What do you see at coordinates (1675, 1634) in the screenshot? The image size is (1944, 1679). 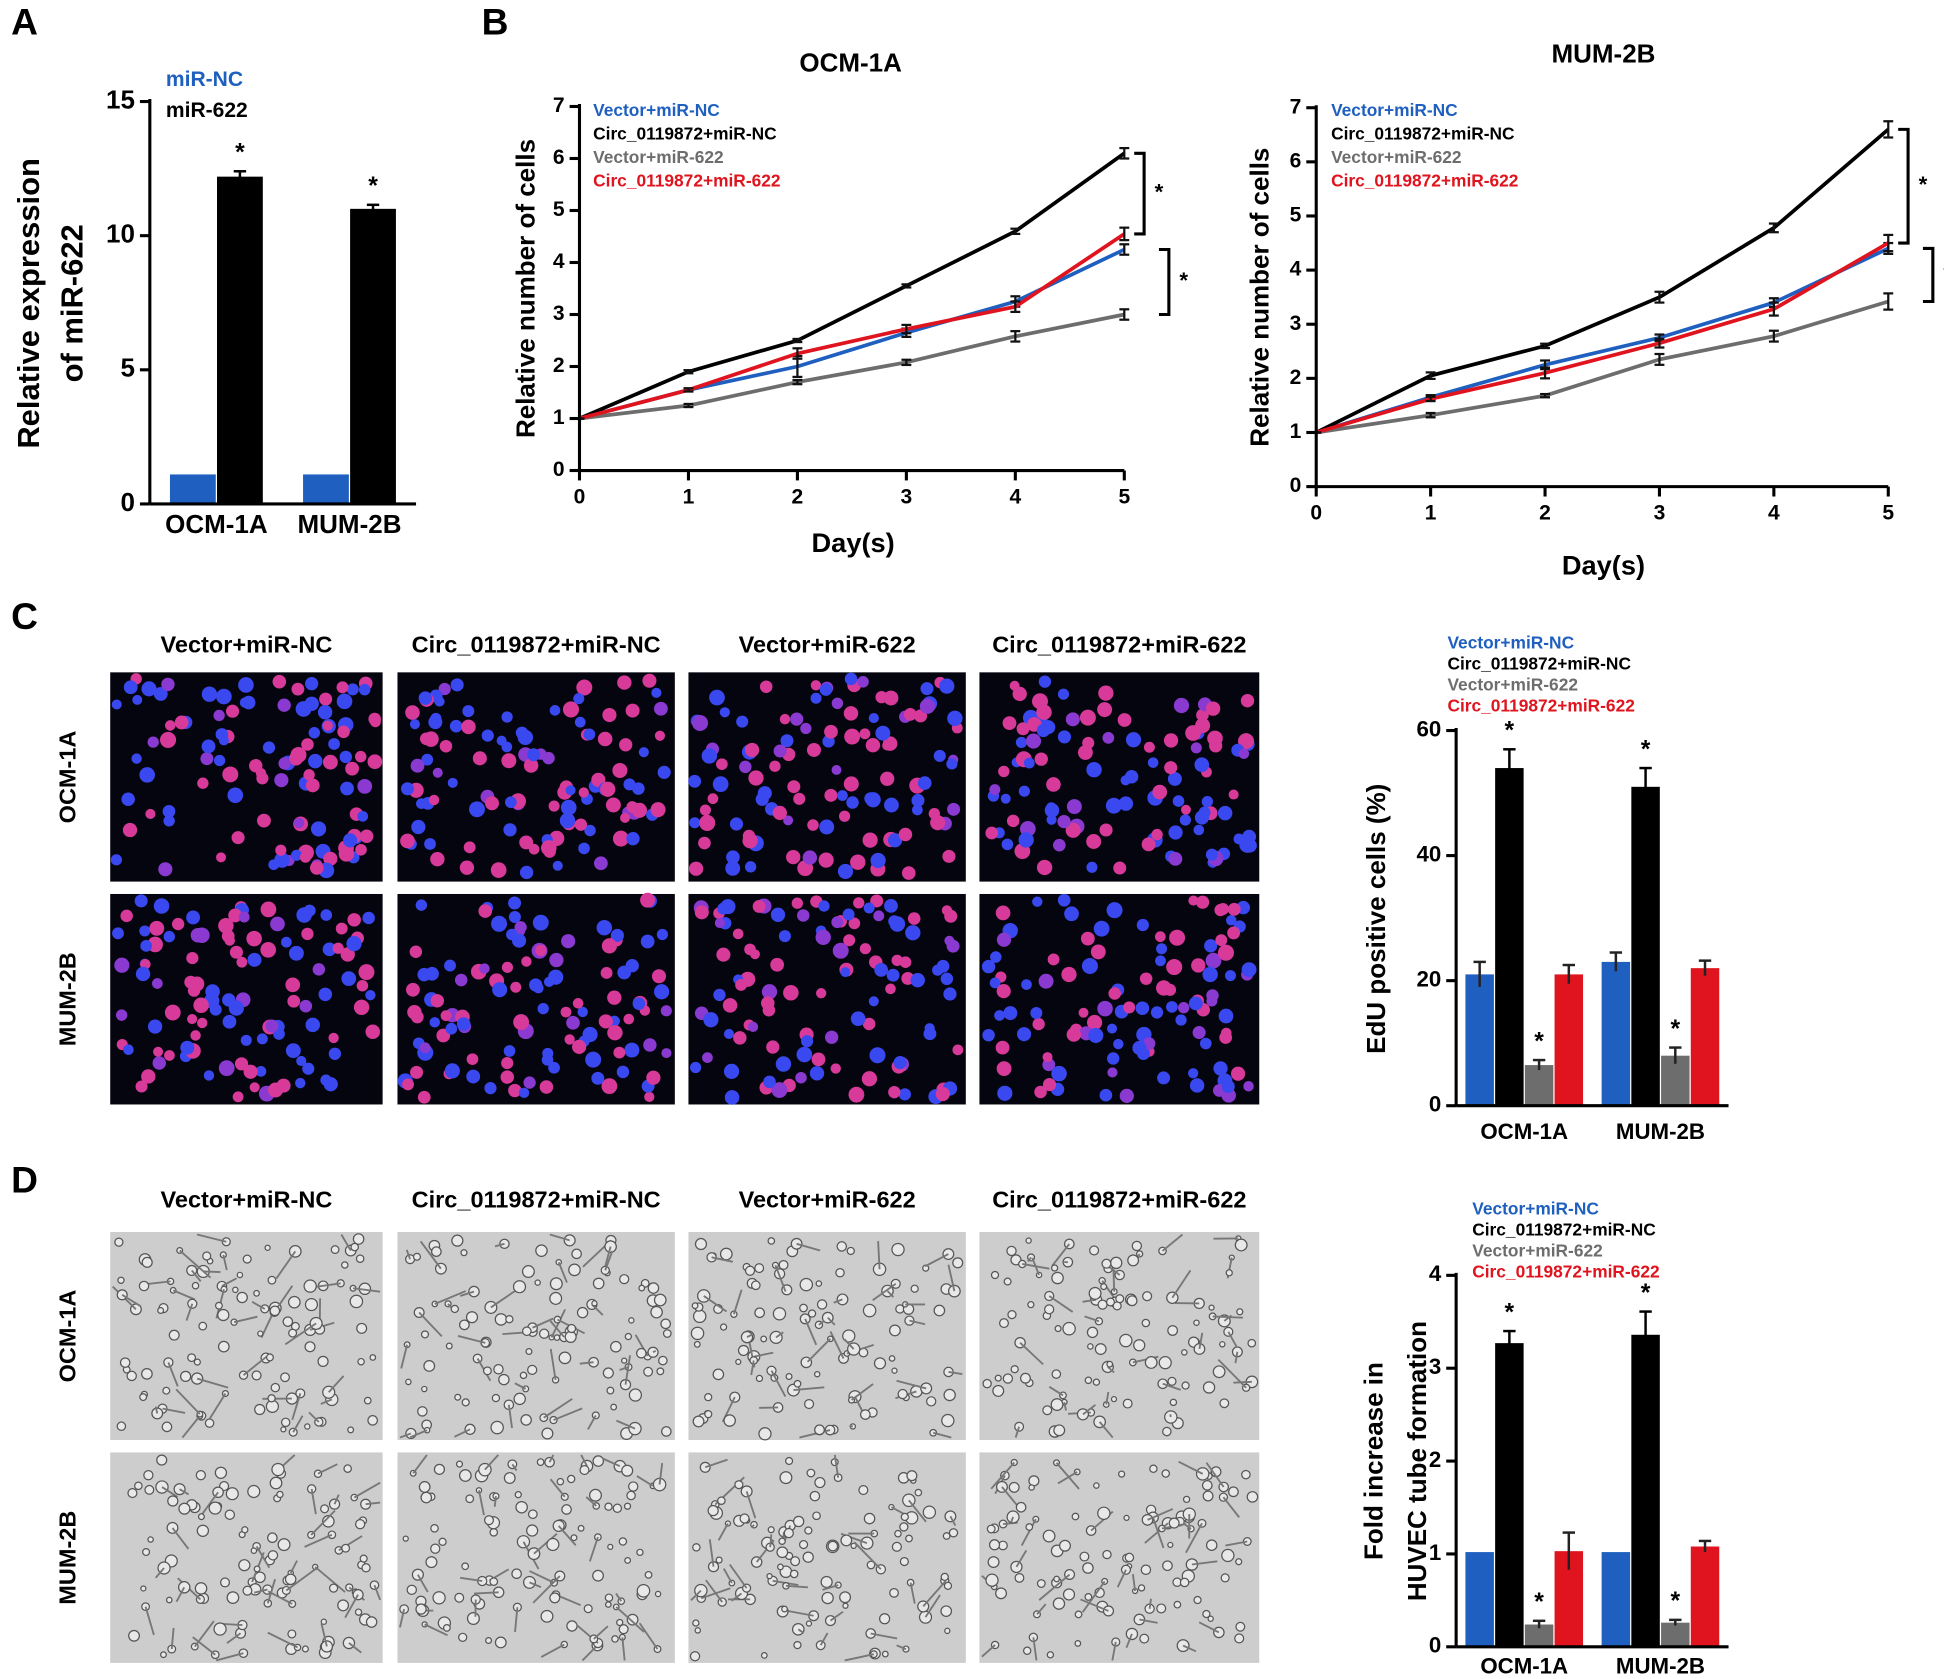 I see `bar` at bounding box center [1675, 1634].